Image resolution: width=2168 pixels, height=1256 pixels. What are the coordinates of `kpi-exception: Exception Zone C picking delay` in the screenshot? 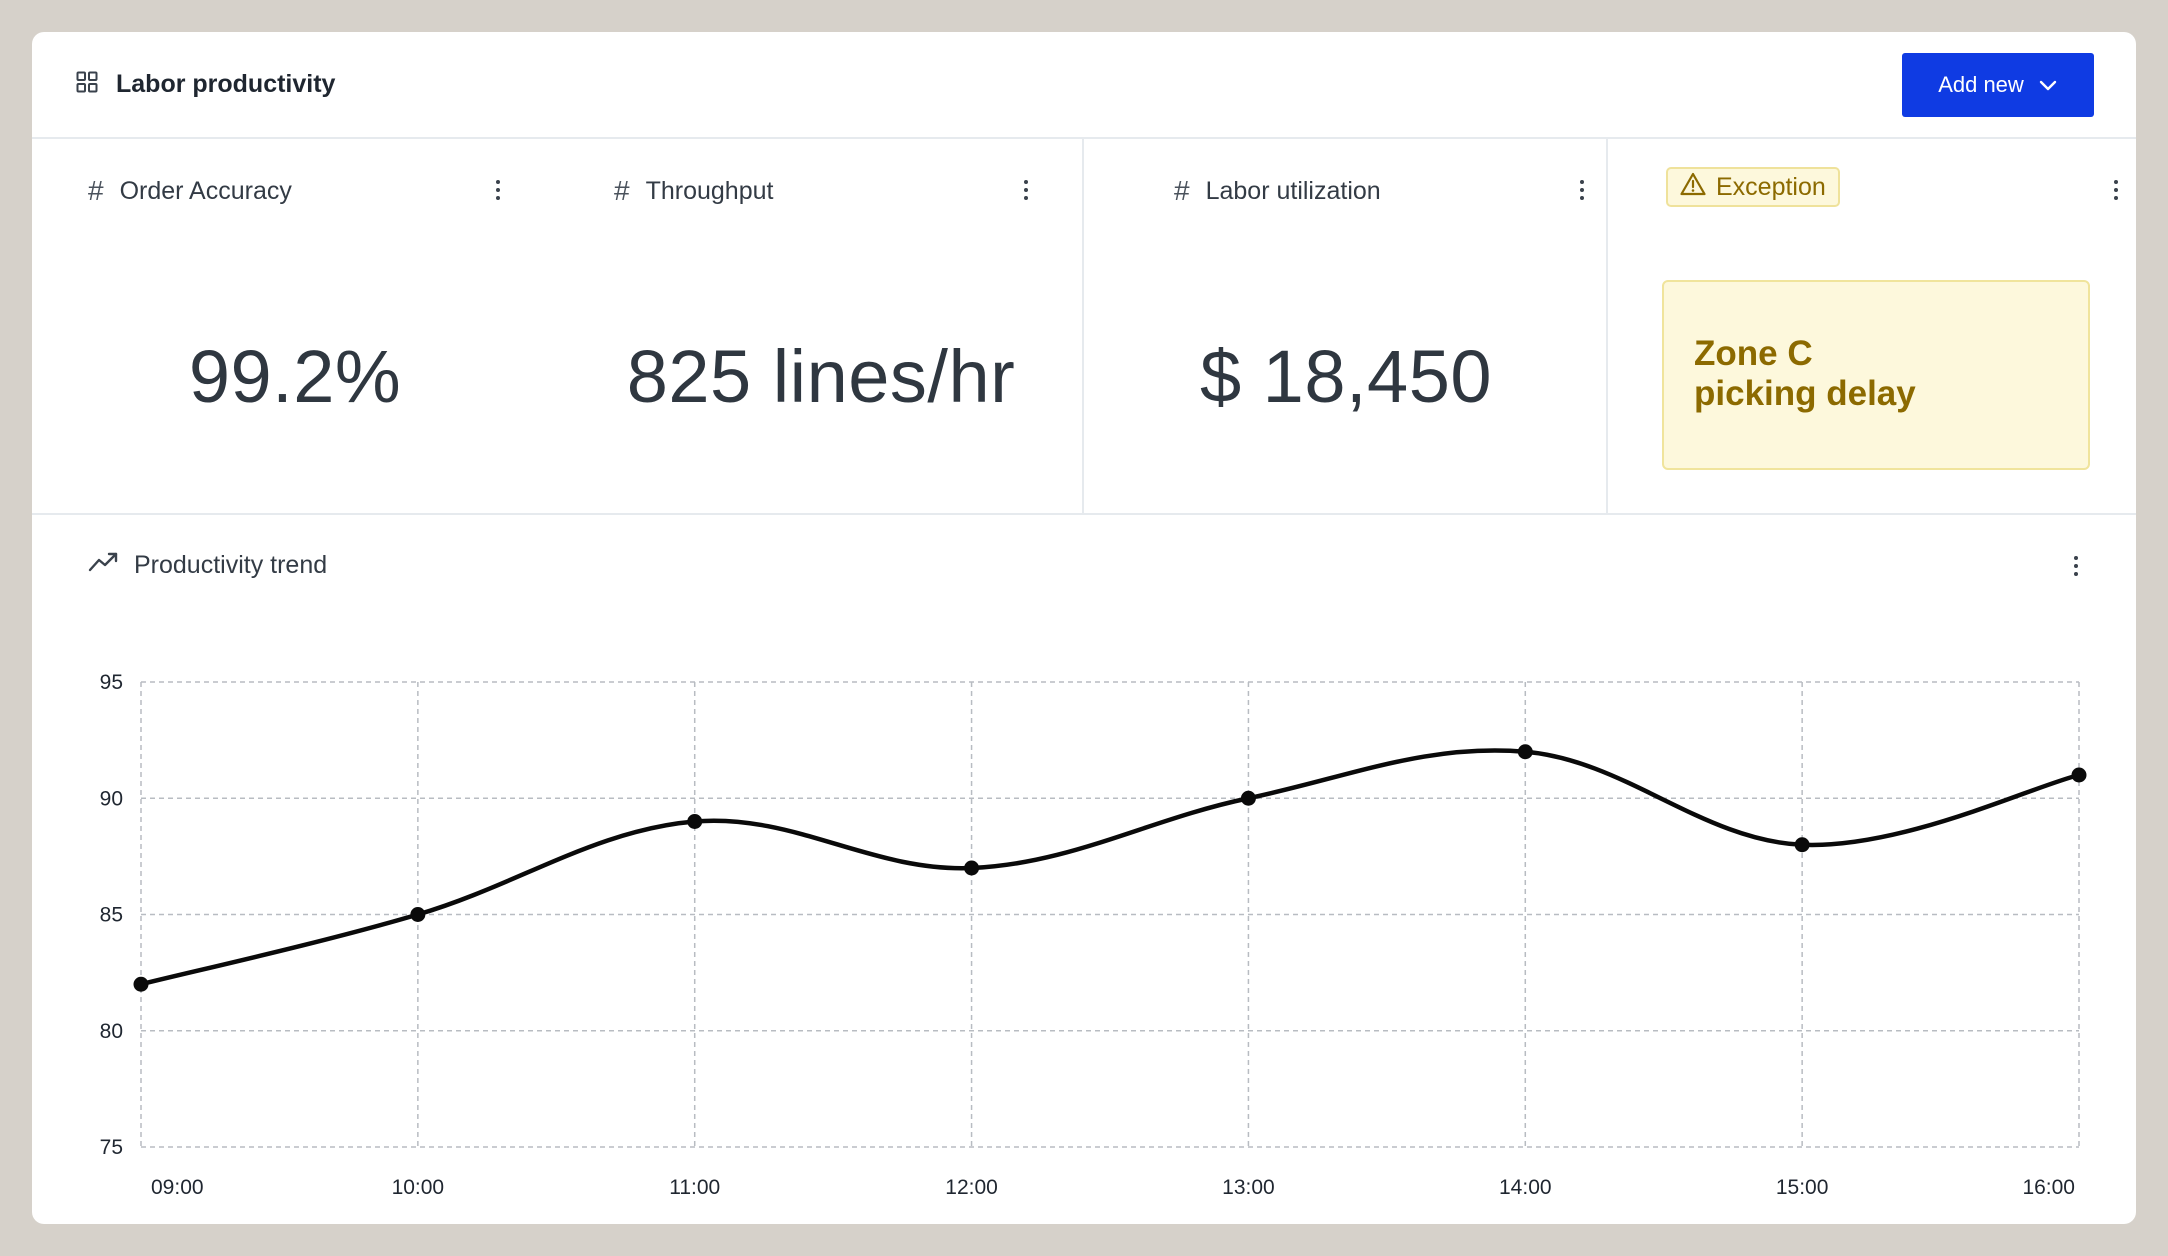 It's located at (1872, 326).